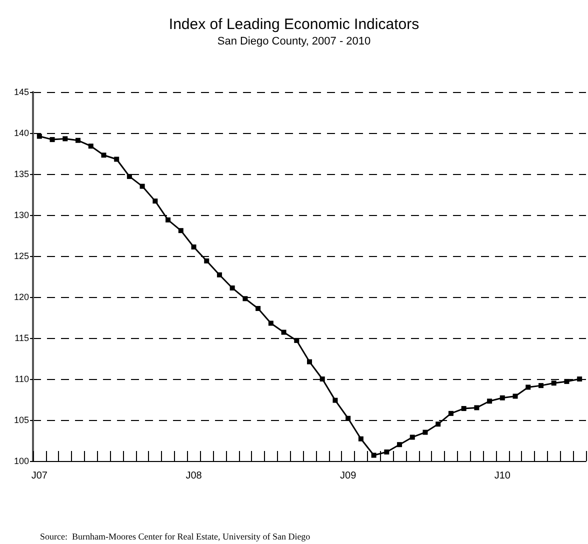  What do you see at coordinates (294, 24) in the screenshot?
I see `chart-title: Index of Leading Economic Indicators` at bounding box center [294, 24].